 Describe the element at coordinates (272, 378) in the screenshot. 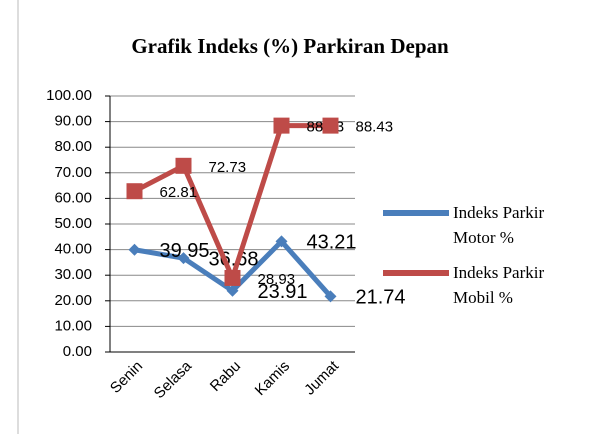

I see `x-tick-label: Kamis` at that location.